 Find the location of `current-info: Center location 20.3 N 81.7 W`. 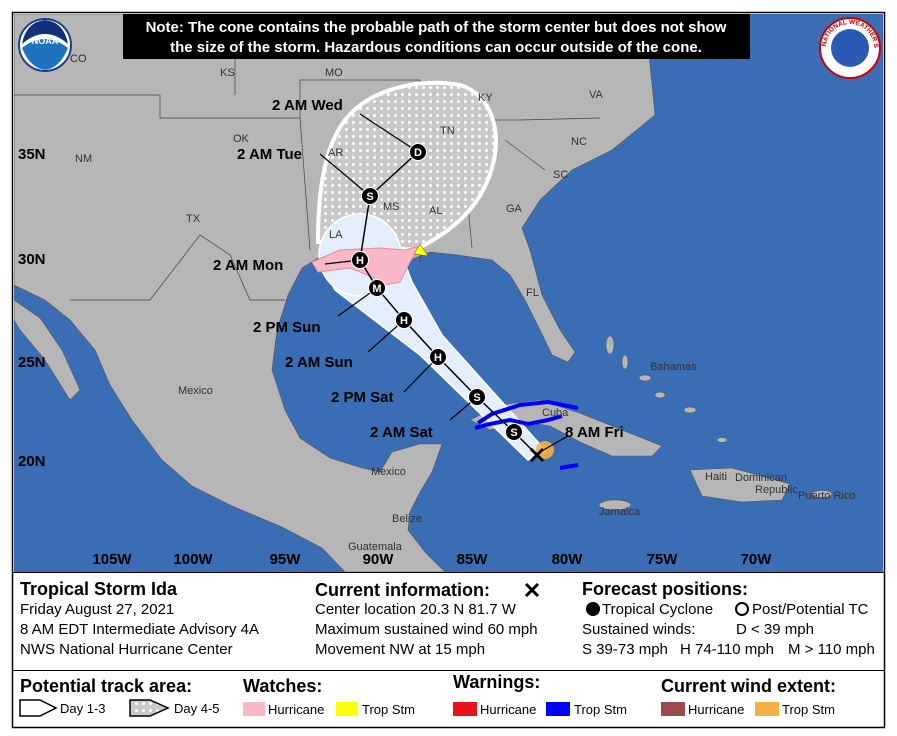

current-info: Center location 20.3 N 81.7 W is located at coordinates (416, 609).